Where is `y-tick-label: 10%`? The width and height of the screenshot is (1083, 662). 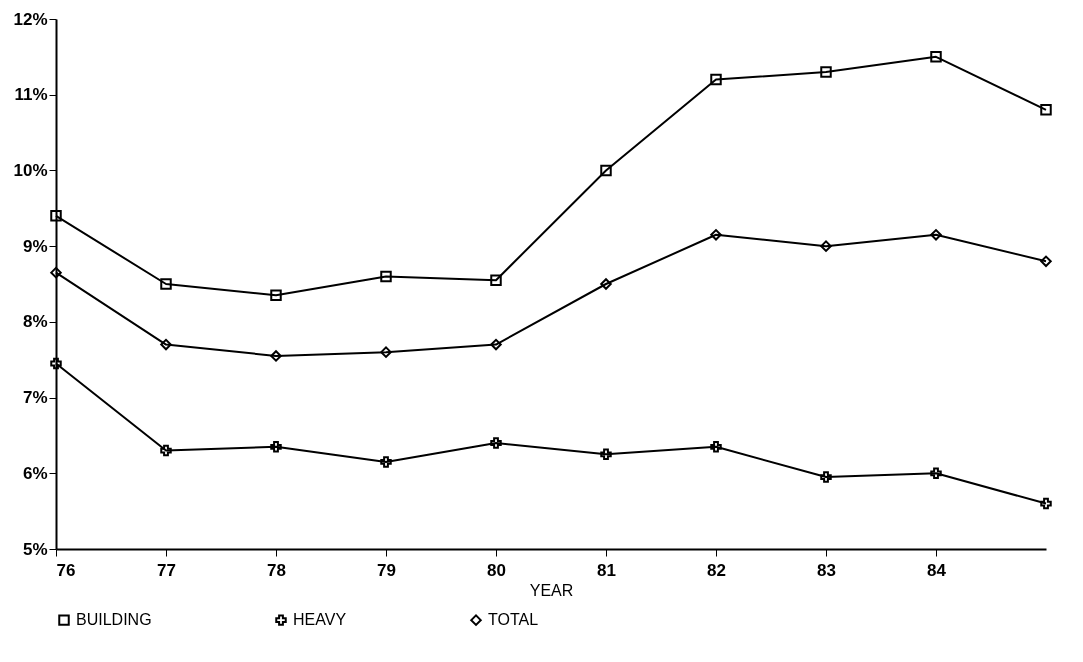
y-tick-label: 10% is located at coordinates (30, 170).